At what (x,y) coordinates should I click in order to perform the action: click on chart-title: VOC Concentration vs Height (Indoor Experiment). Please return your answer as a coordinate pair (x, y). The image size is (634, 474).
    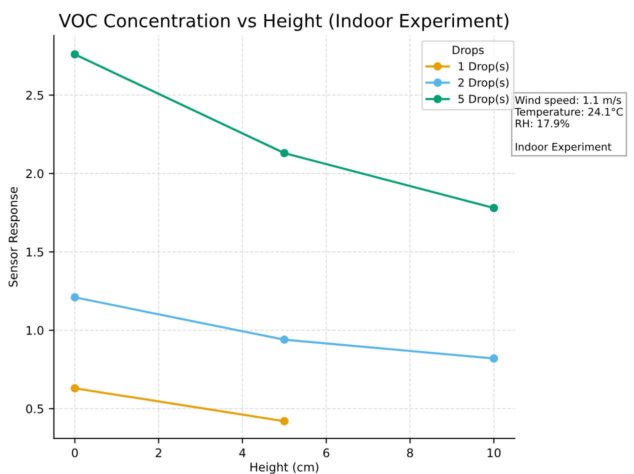
    Looking at the image, I should click on (283, 22).